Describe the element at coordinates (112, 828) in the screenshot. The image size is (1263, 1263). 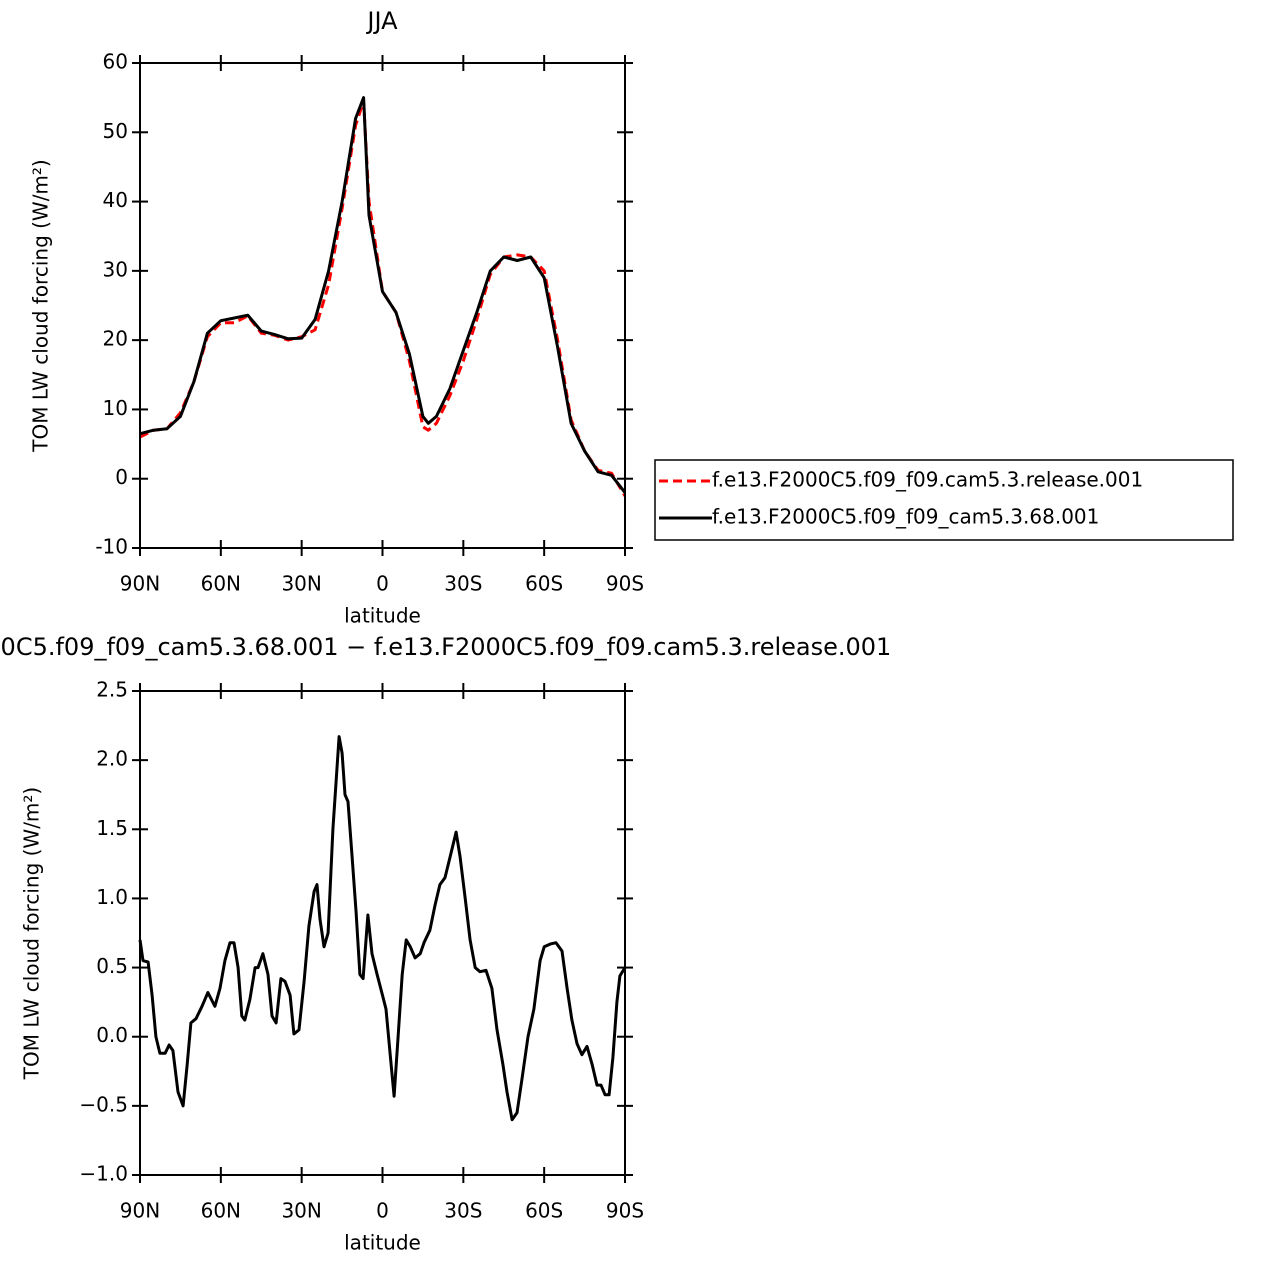
I see `y-tick-label: 1.5` at that location.